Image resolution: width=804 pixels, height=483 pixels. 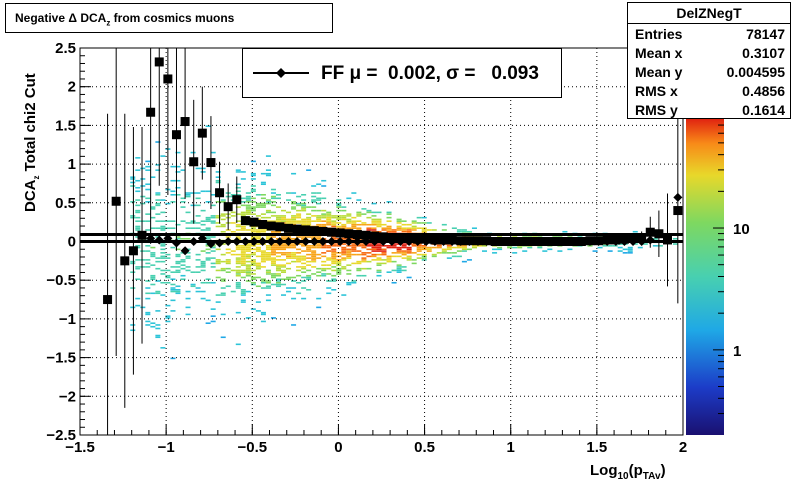 I want to click on stats-row-rms-y: RMS y 0.1614, so click(x=710, y=110).